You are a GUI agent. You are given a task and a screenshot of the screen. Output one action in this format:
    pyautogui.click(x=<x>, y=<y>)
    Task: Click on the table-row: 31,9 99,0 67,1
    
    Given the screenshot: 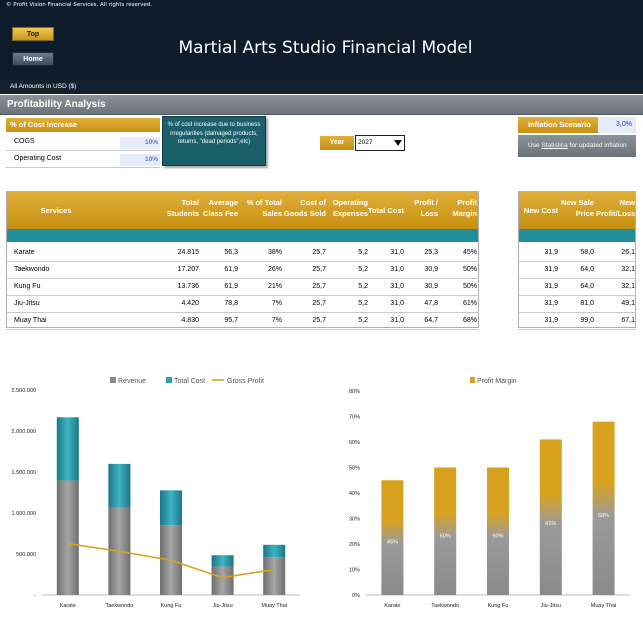 What is the action you would take?
    pyautogui.click(x=577, y=321)
    